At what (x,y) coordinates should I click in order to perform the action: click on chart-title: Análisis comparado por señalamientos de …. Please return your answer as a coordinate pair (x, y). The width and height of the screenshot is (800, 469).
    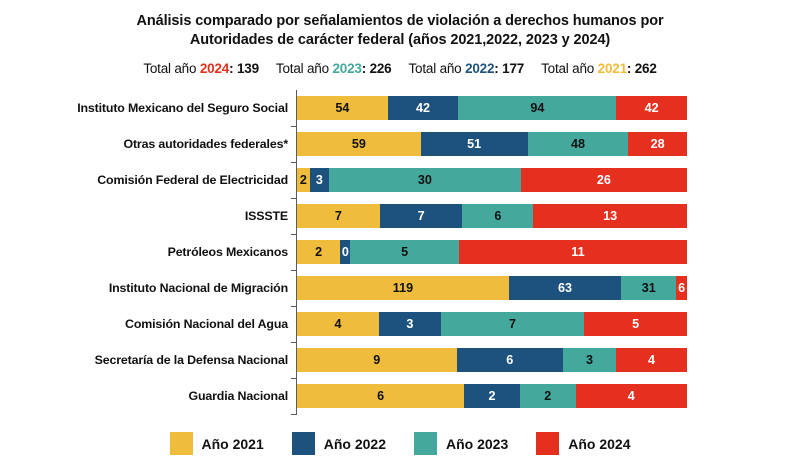
    Looking at the image, I should click on (400, 25).